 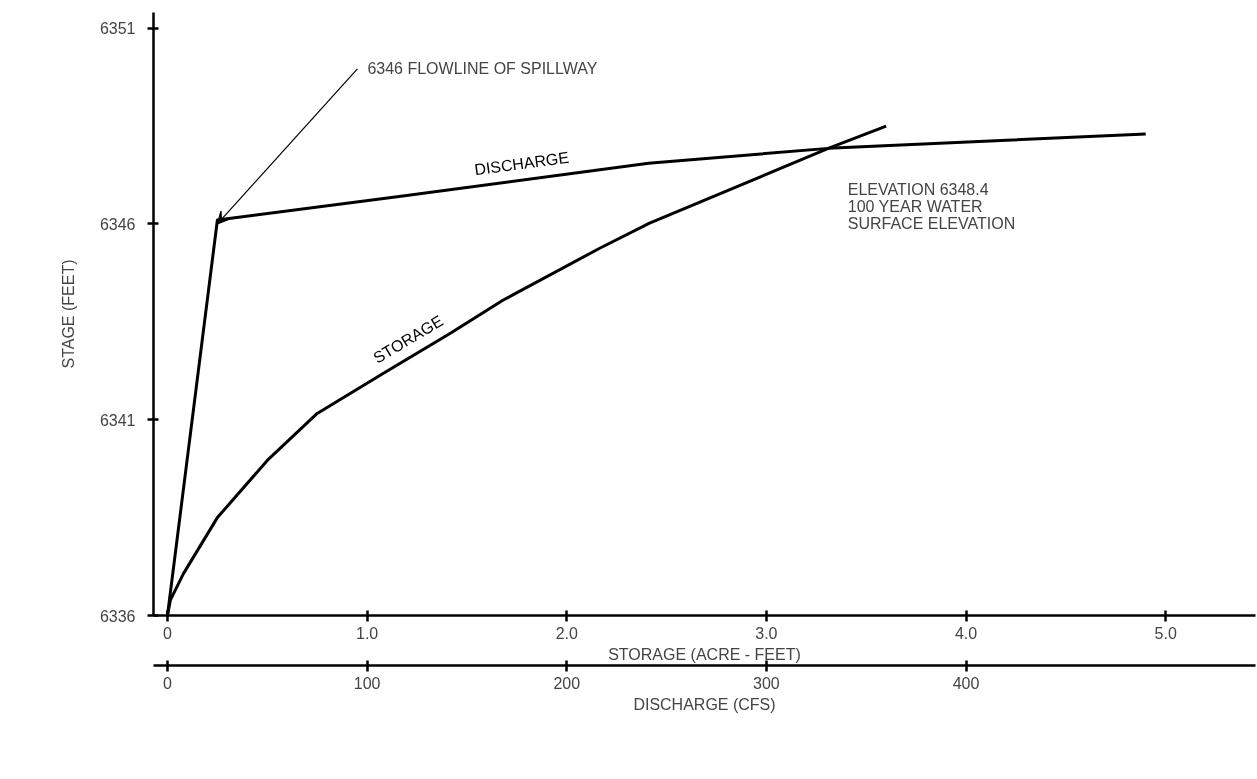 What do you see at coordinates (168, 683) in the screenshot?
I see `x2-tick-label: 0` at bounding box center [168, 683].